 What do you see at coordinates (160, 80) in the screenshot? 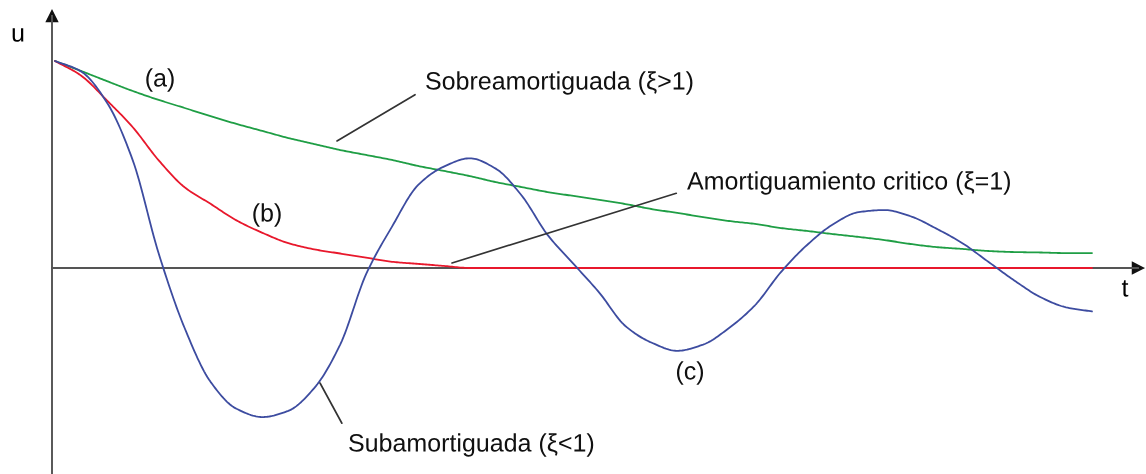
I see `annotation: (a)` at bounding box center [160, 80].